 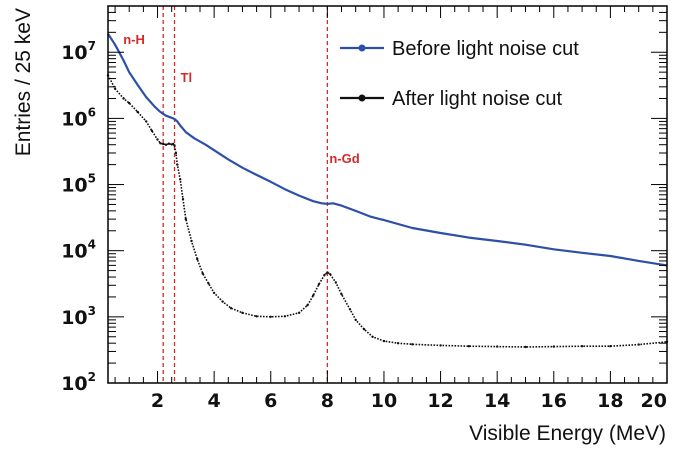 What do you see at coordinates (187, 77) in the screenshot?
I see `annotation-label-tl: Tl` at bounding box center [187, 77].